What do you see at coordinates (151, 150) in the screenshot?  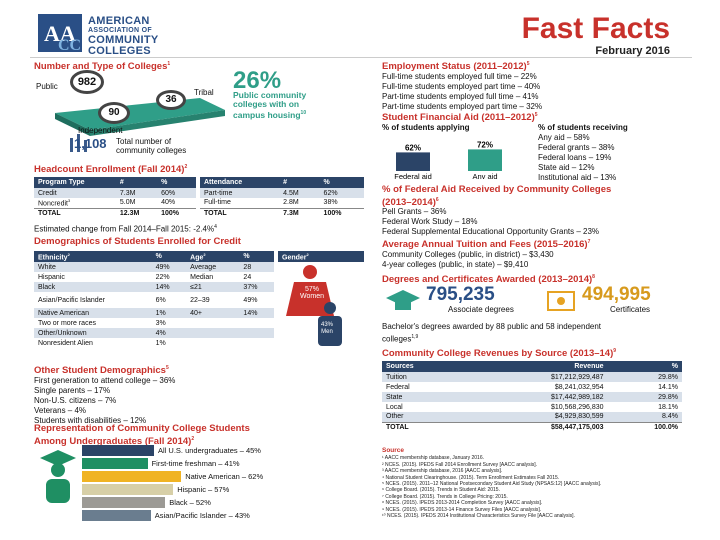 I see `total-colleges-label-2: community colleges` at bounding box center [151, 150].